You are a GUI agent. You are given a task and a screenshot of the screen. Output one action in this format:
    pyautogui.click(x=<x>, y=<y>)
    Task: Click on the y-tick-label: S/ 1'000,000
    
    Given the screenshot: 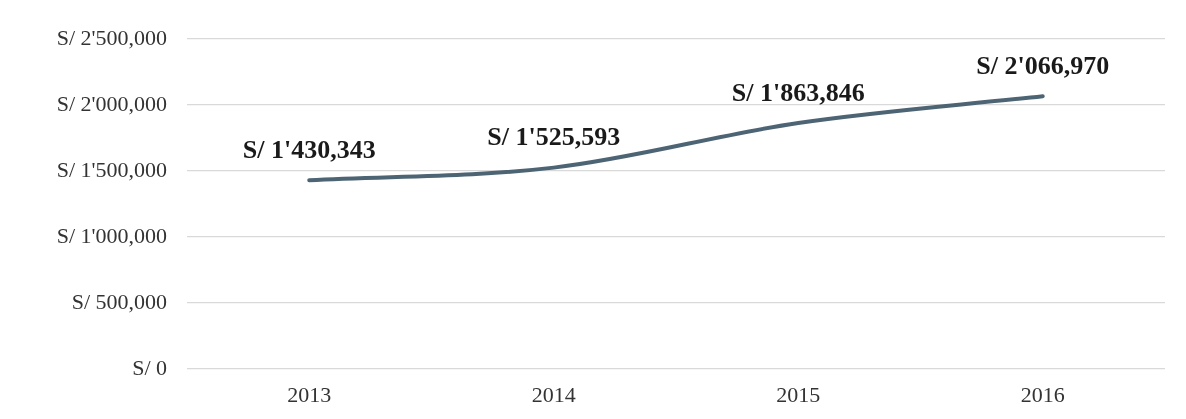 What is the action you would take?
    pyautogui.click(x=111, y=235)
    